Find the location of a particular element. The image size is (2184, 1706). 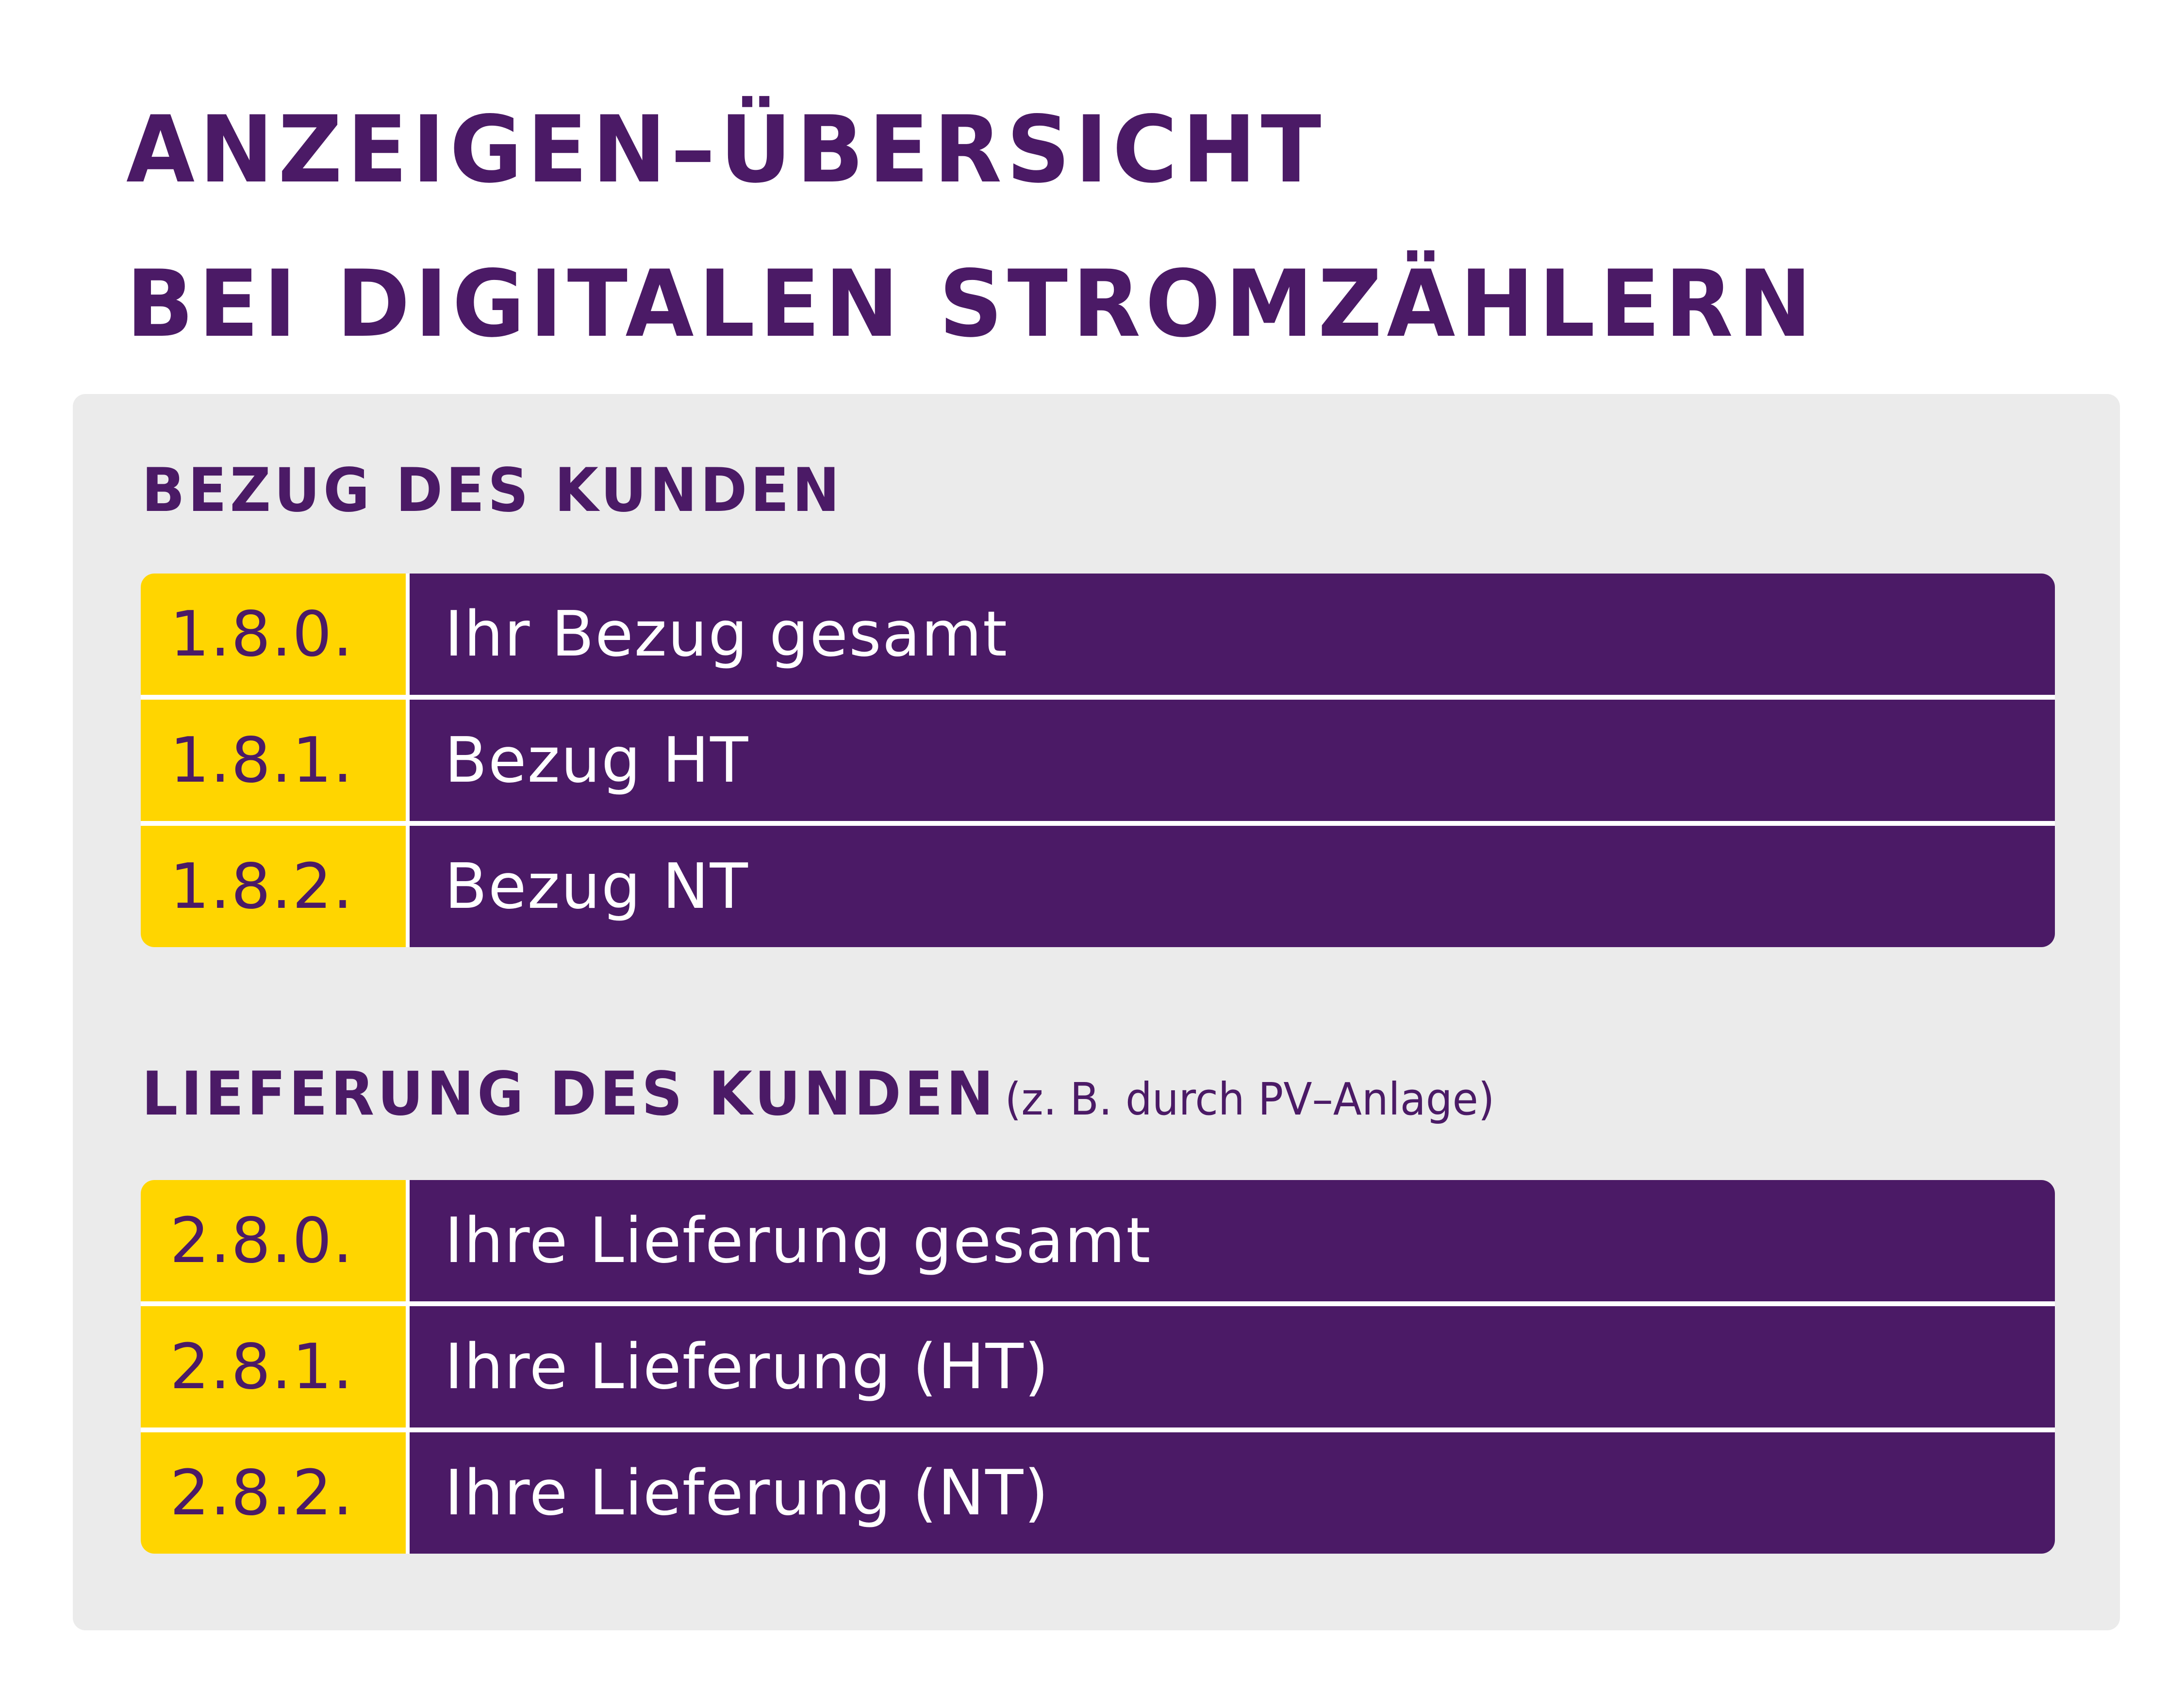

obis-code: 2.8.2. is located at coordinates (273, 1493).